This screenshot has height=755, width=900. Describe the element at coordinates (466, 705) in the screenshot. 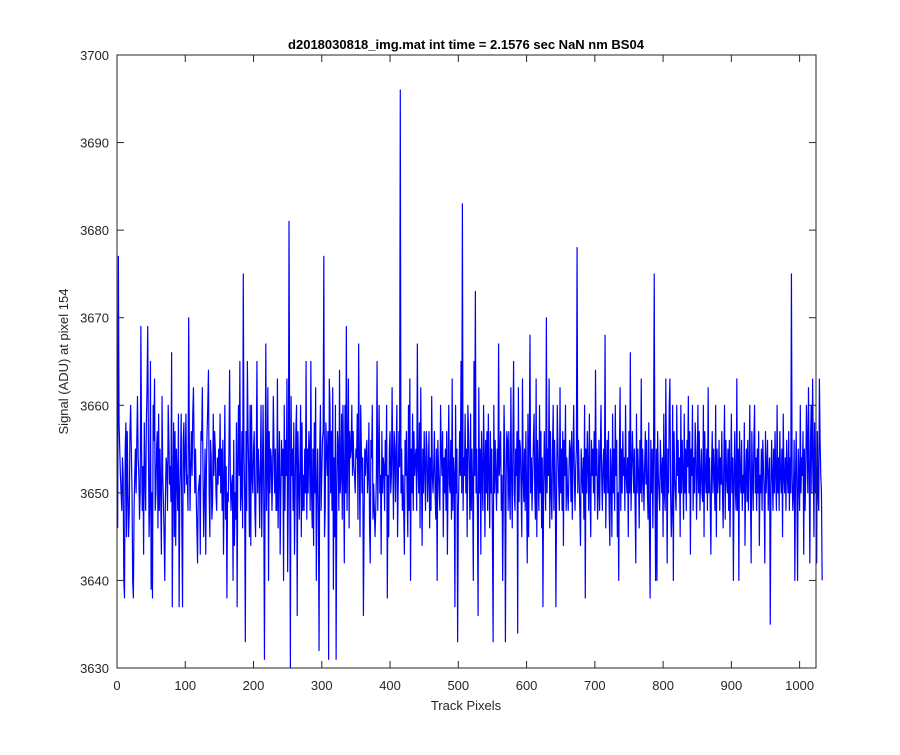

I see `x-axis-label: Track Pixels` at that location.